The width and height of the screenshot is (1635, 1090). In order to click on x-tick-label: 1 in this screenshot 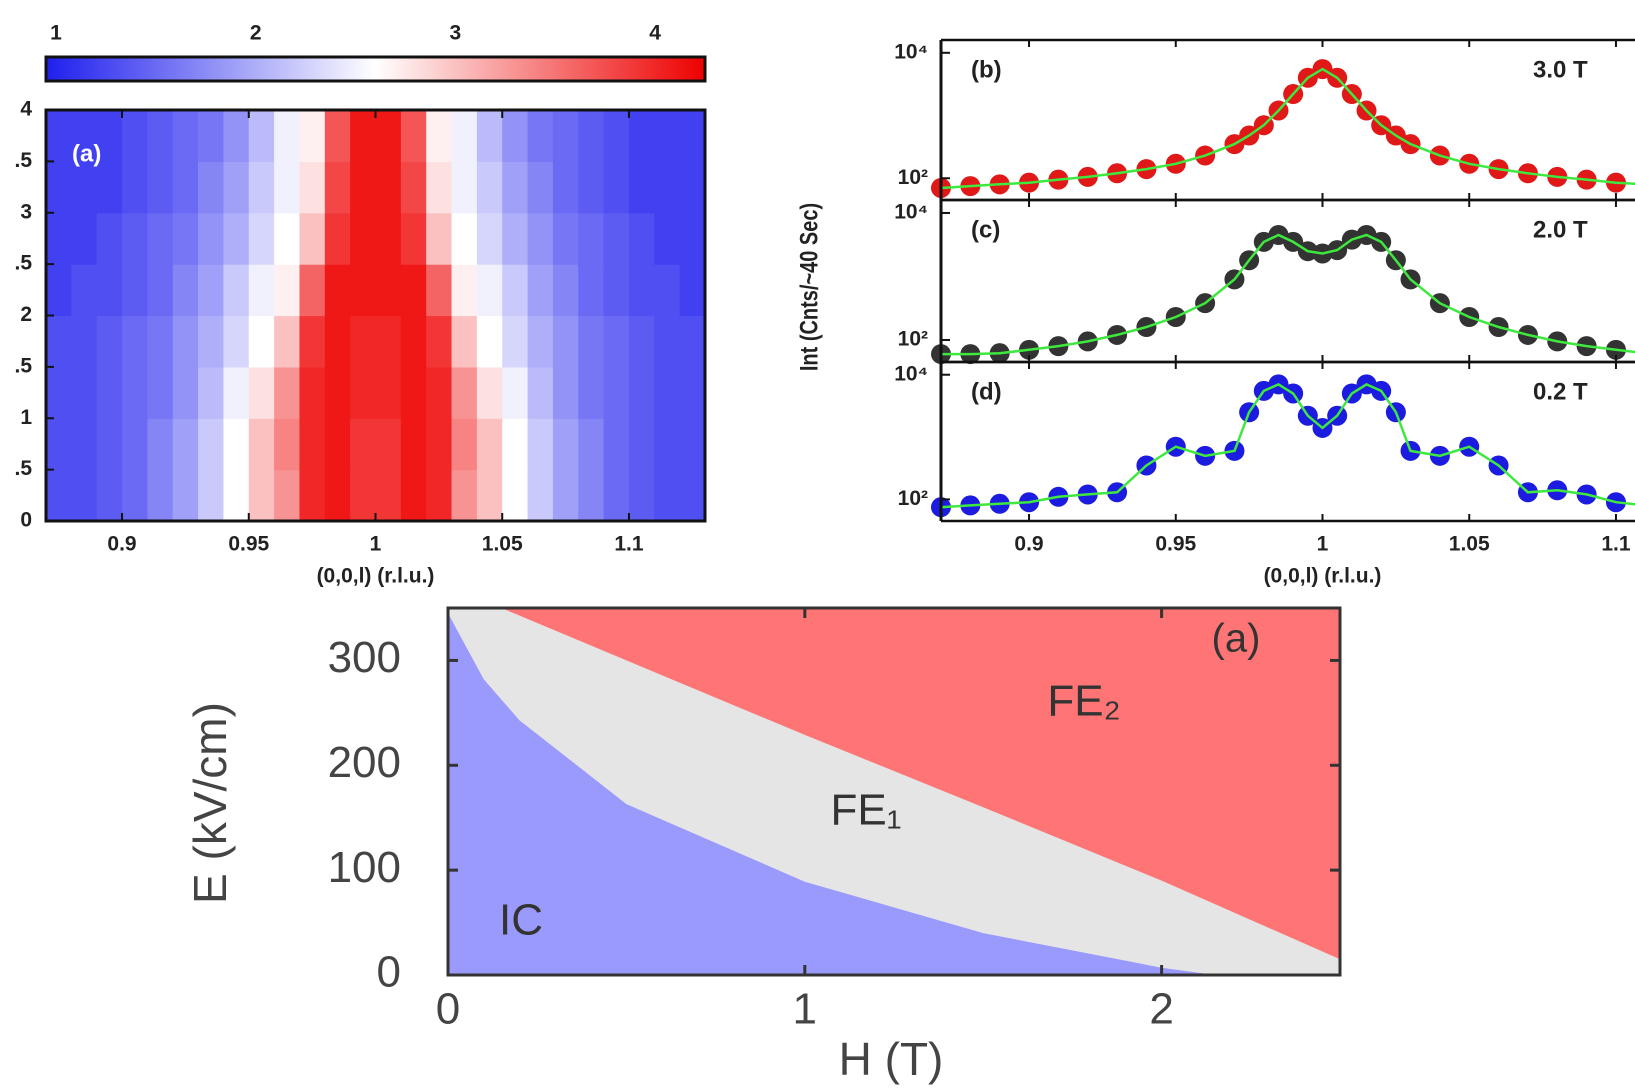, I will do `click(805, 1009)`.